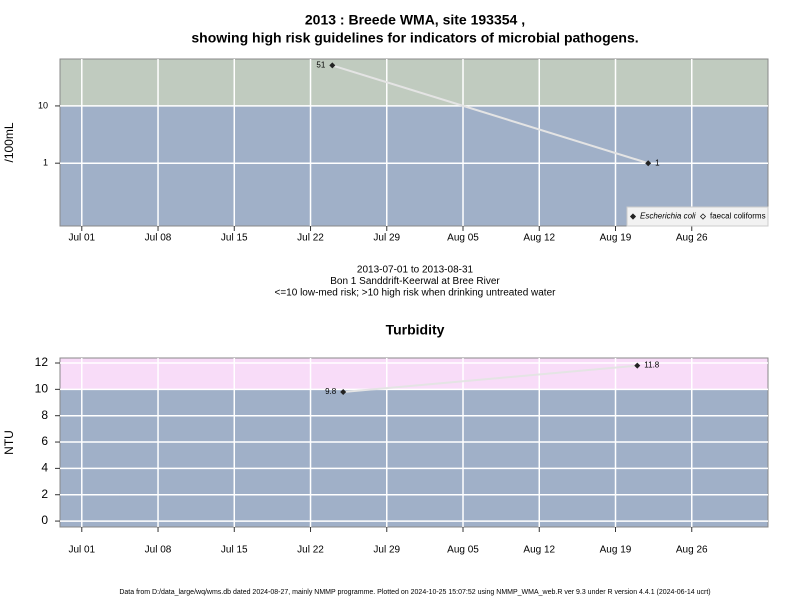 This screenshot has width=800, height=600. I want to click on chart-title: Turbidity, so click(415, 330).